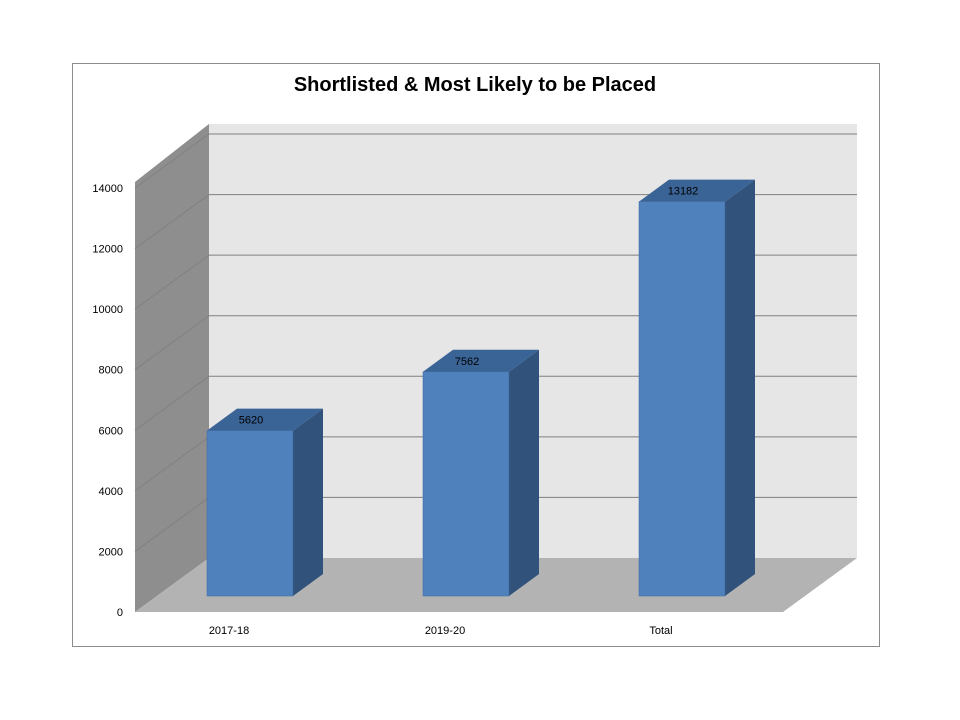 The image size is (960, 720). I want to click on y-tick-label: 4000, so click(111, 492).